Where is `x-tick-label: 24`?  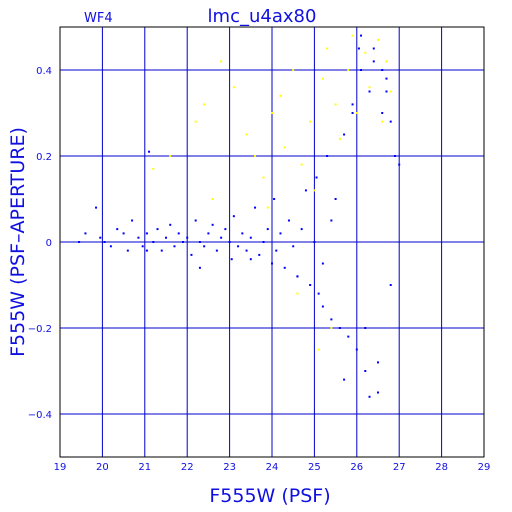 x-tick-label: 24 is located at coordinates (272, 467).